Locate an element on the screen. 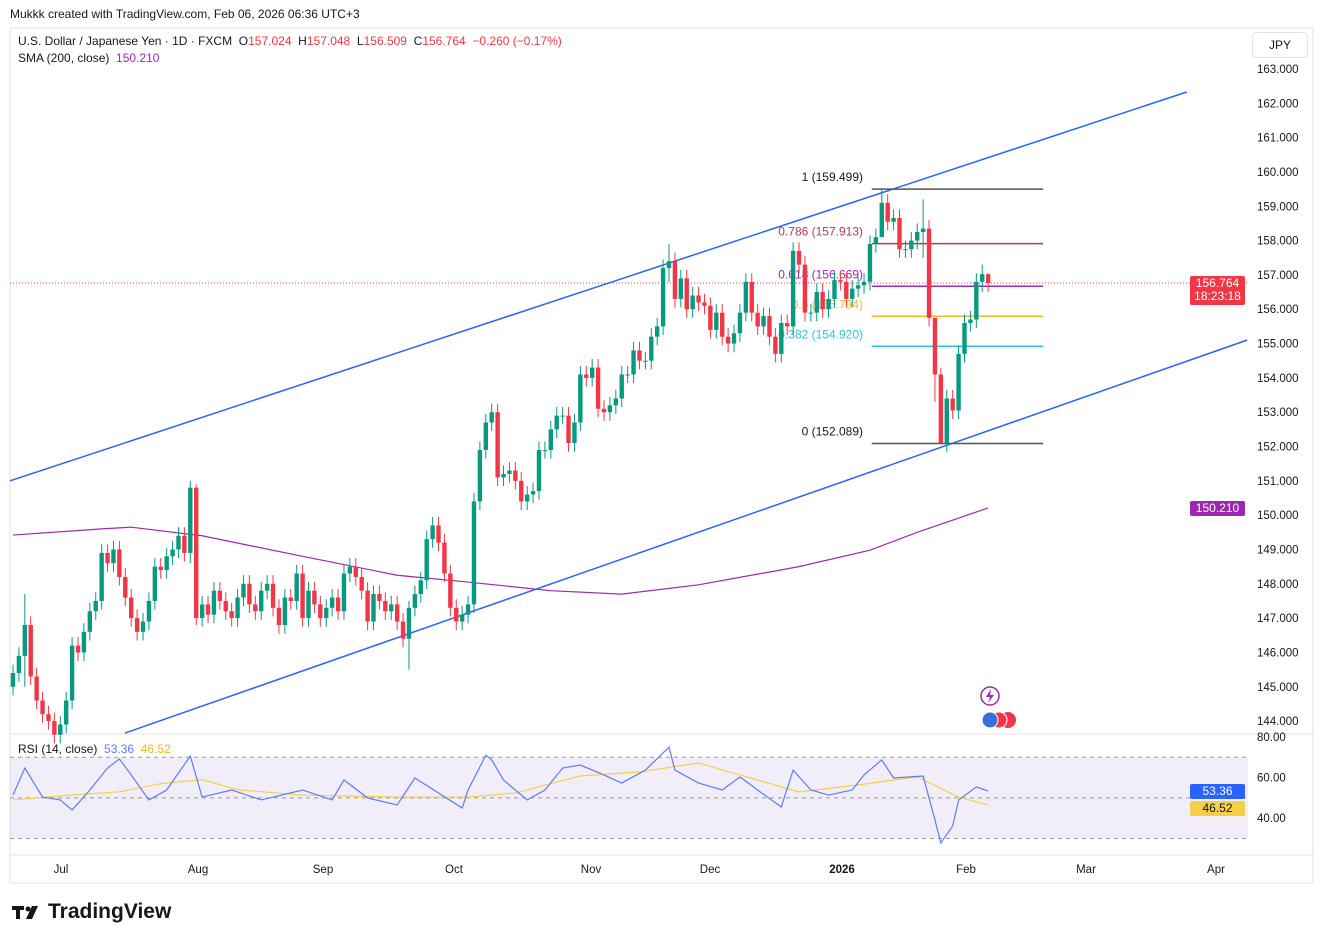  rsi-line is located at coordinates (500, 795).